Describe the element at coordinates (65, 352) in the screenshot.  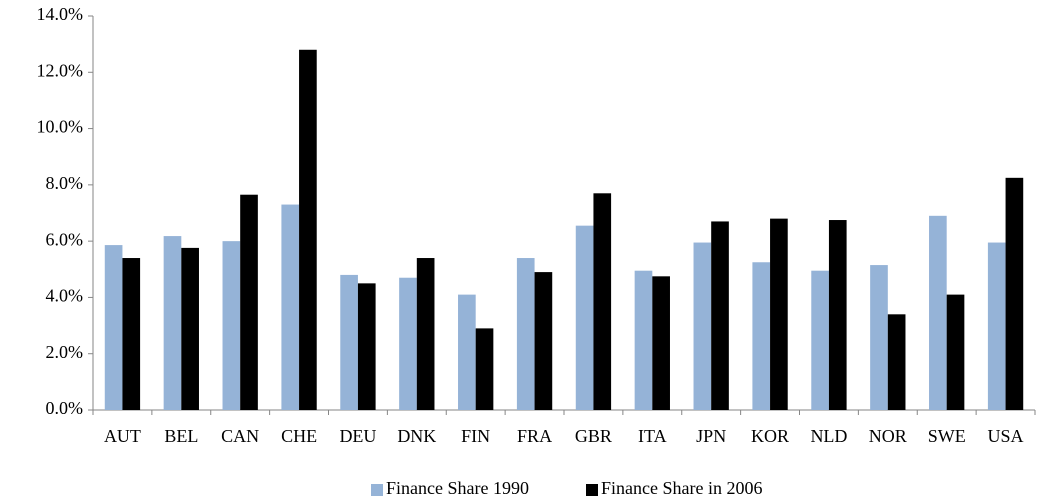
I see `y-tick-label: 2.0%` at that location.